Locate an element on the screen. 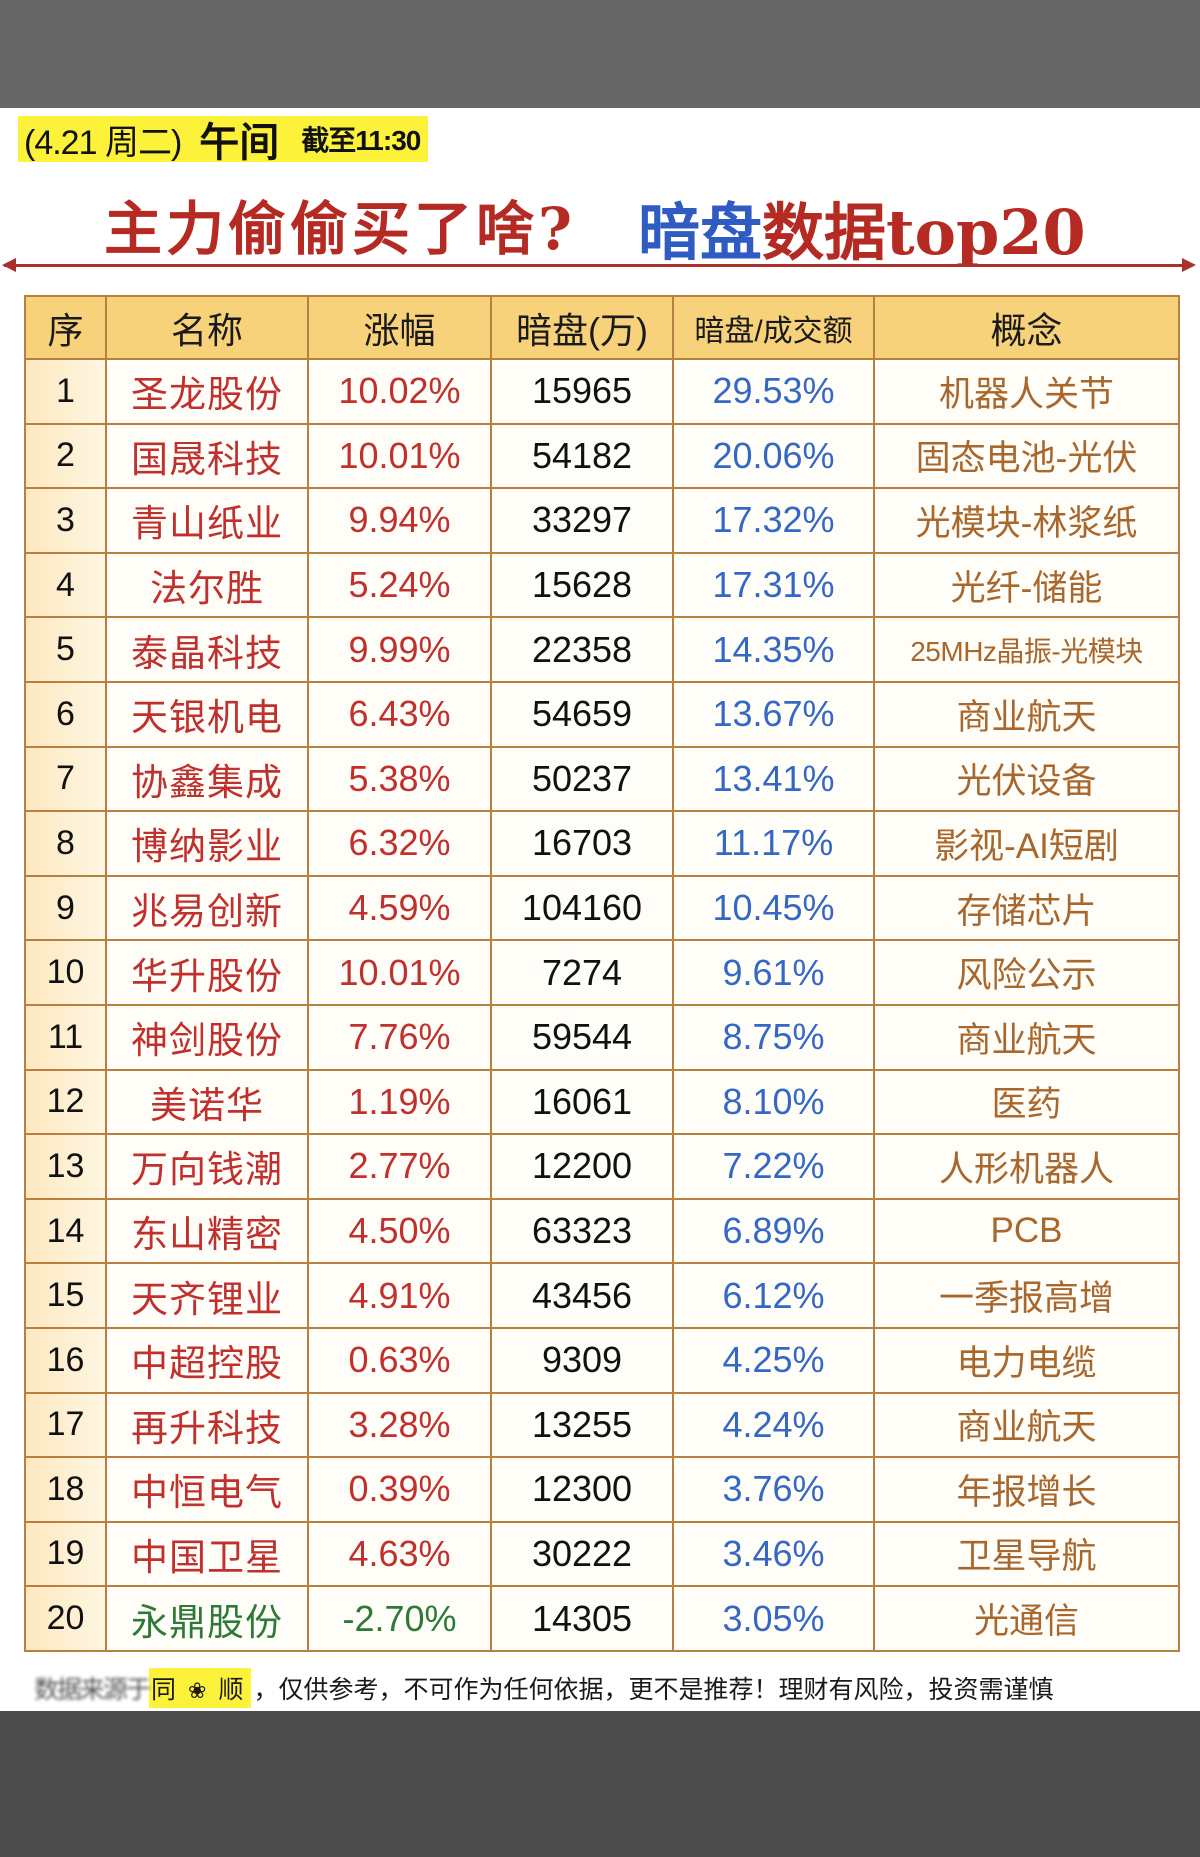 The image size is (1200, 1857). cell-change: 2.77% is located at coordinates (399, 1166).